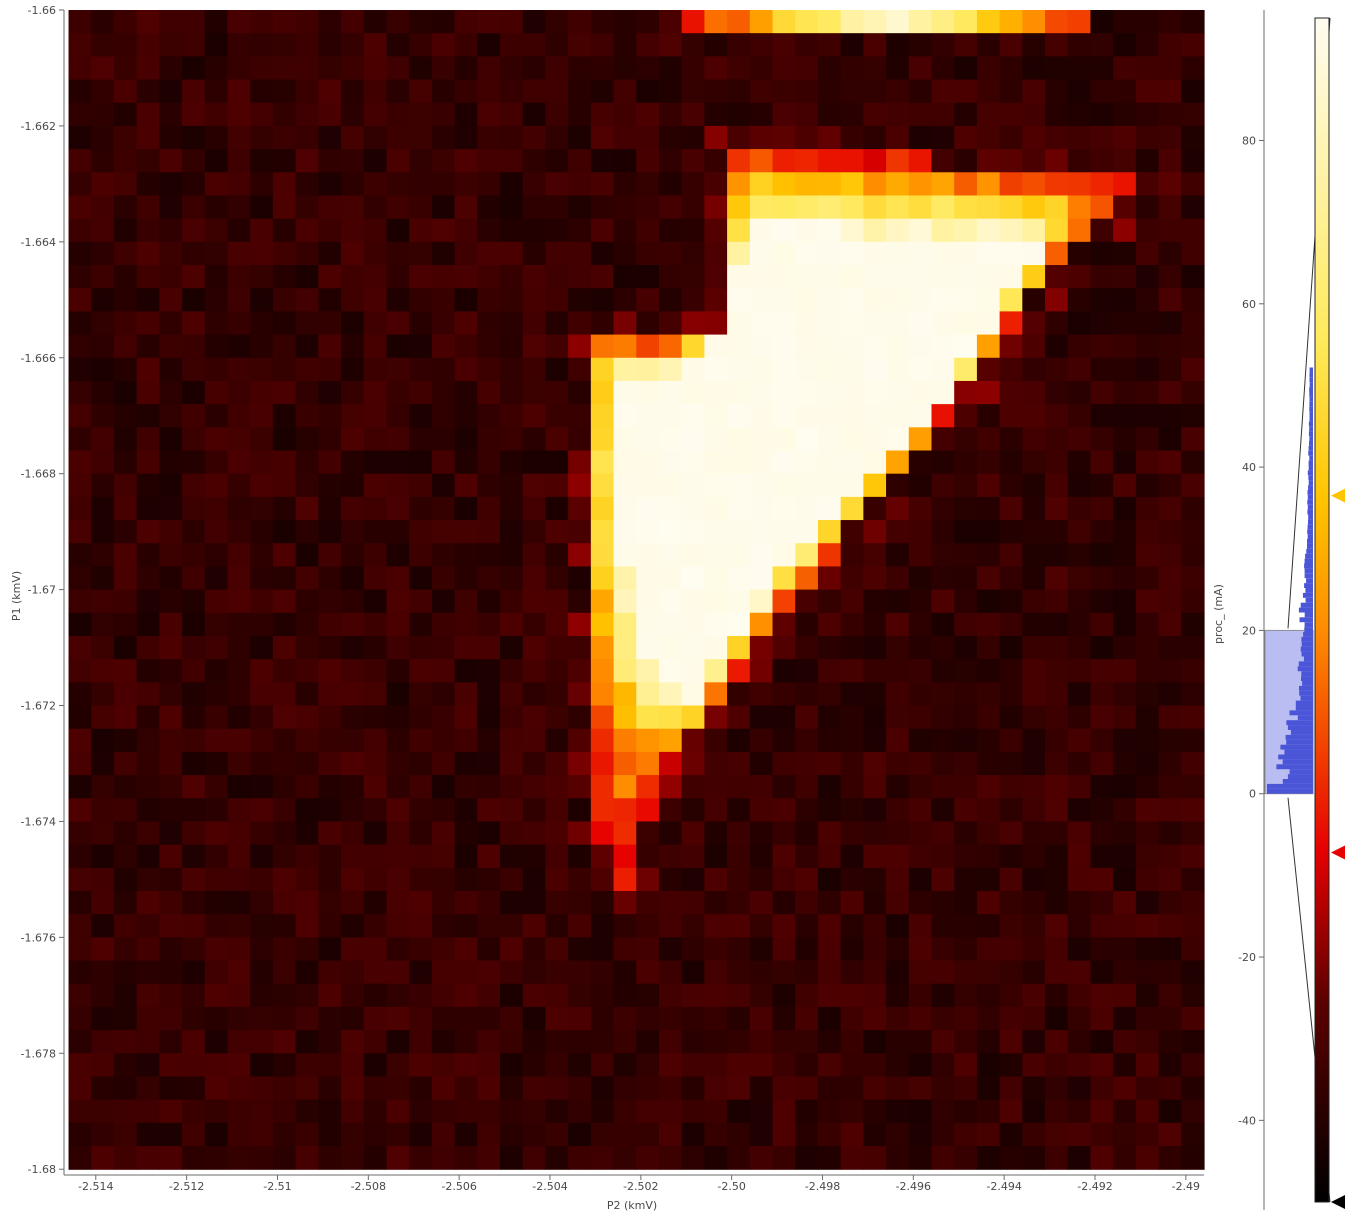  Describe the element at coordinates (1322, 610) in the screenshot. I see `colorbar-gradient` at that location.